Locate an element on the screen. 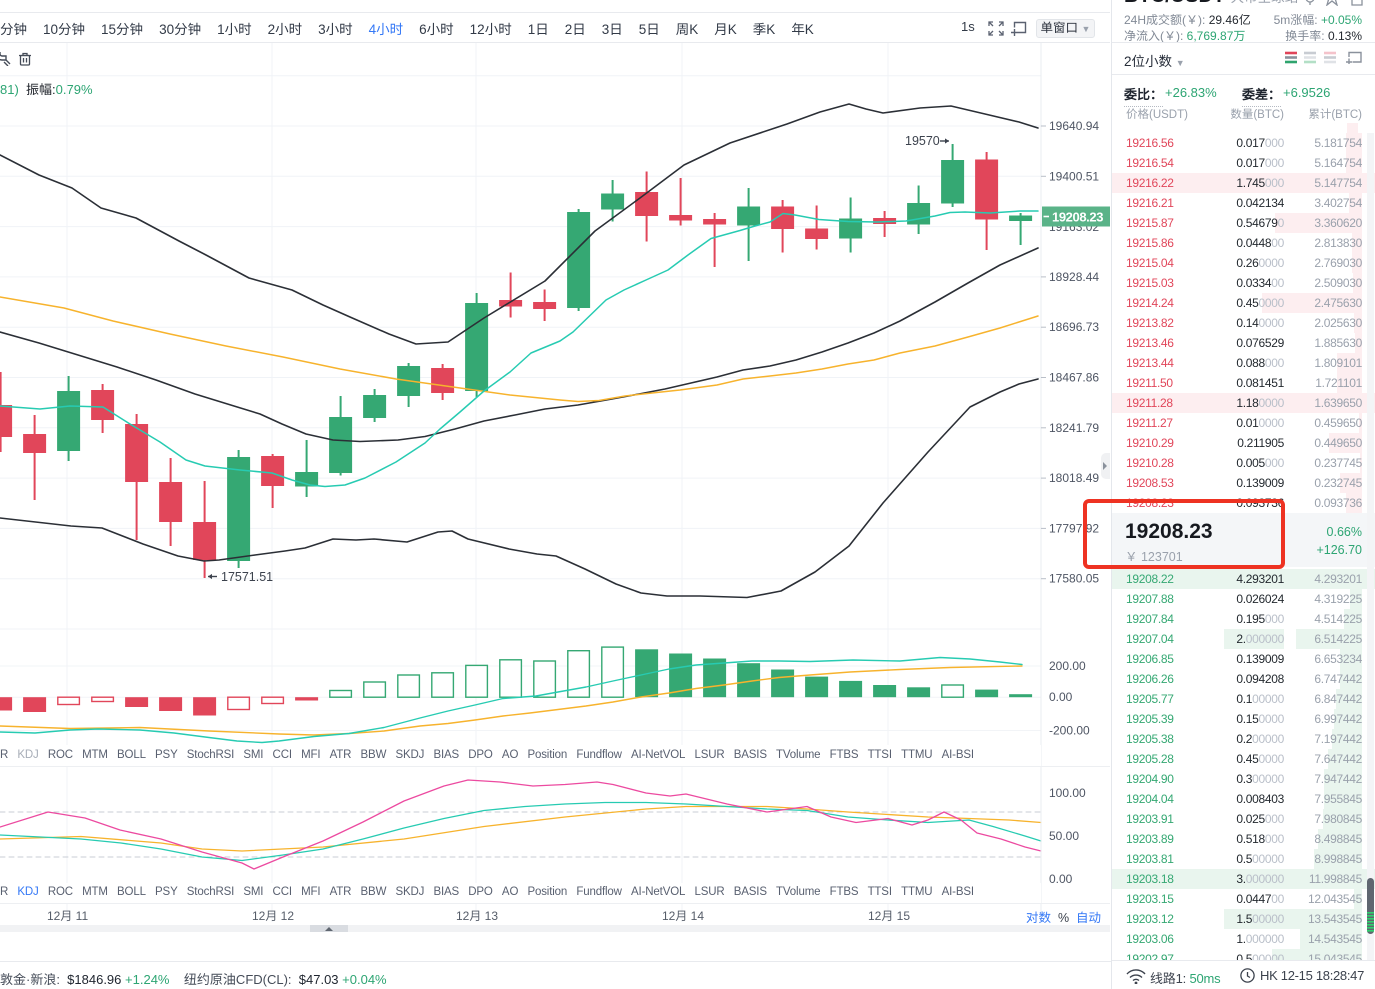 This screenshot has height=989, width=1375. svg-text: 17580.05 is located at coordinates (1074, 579).